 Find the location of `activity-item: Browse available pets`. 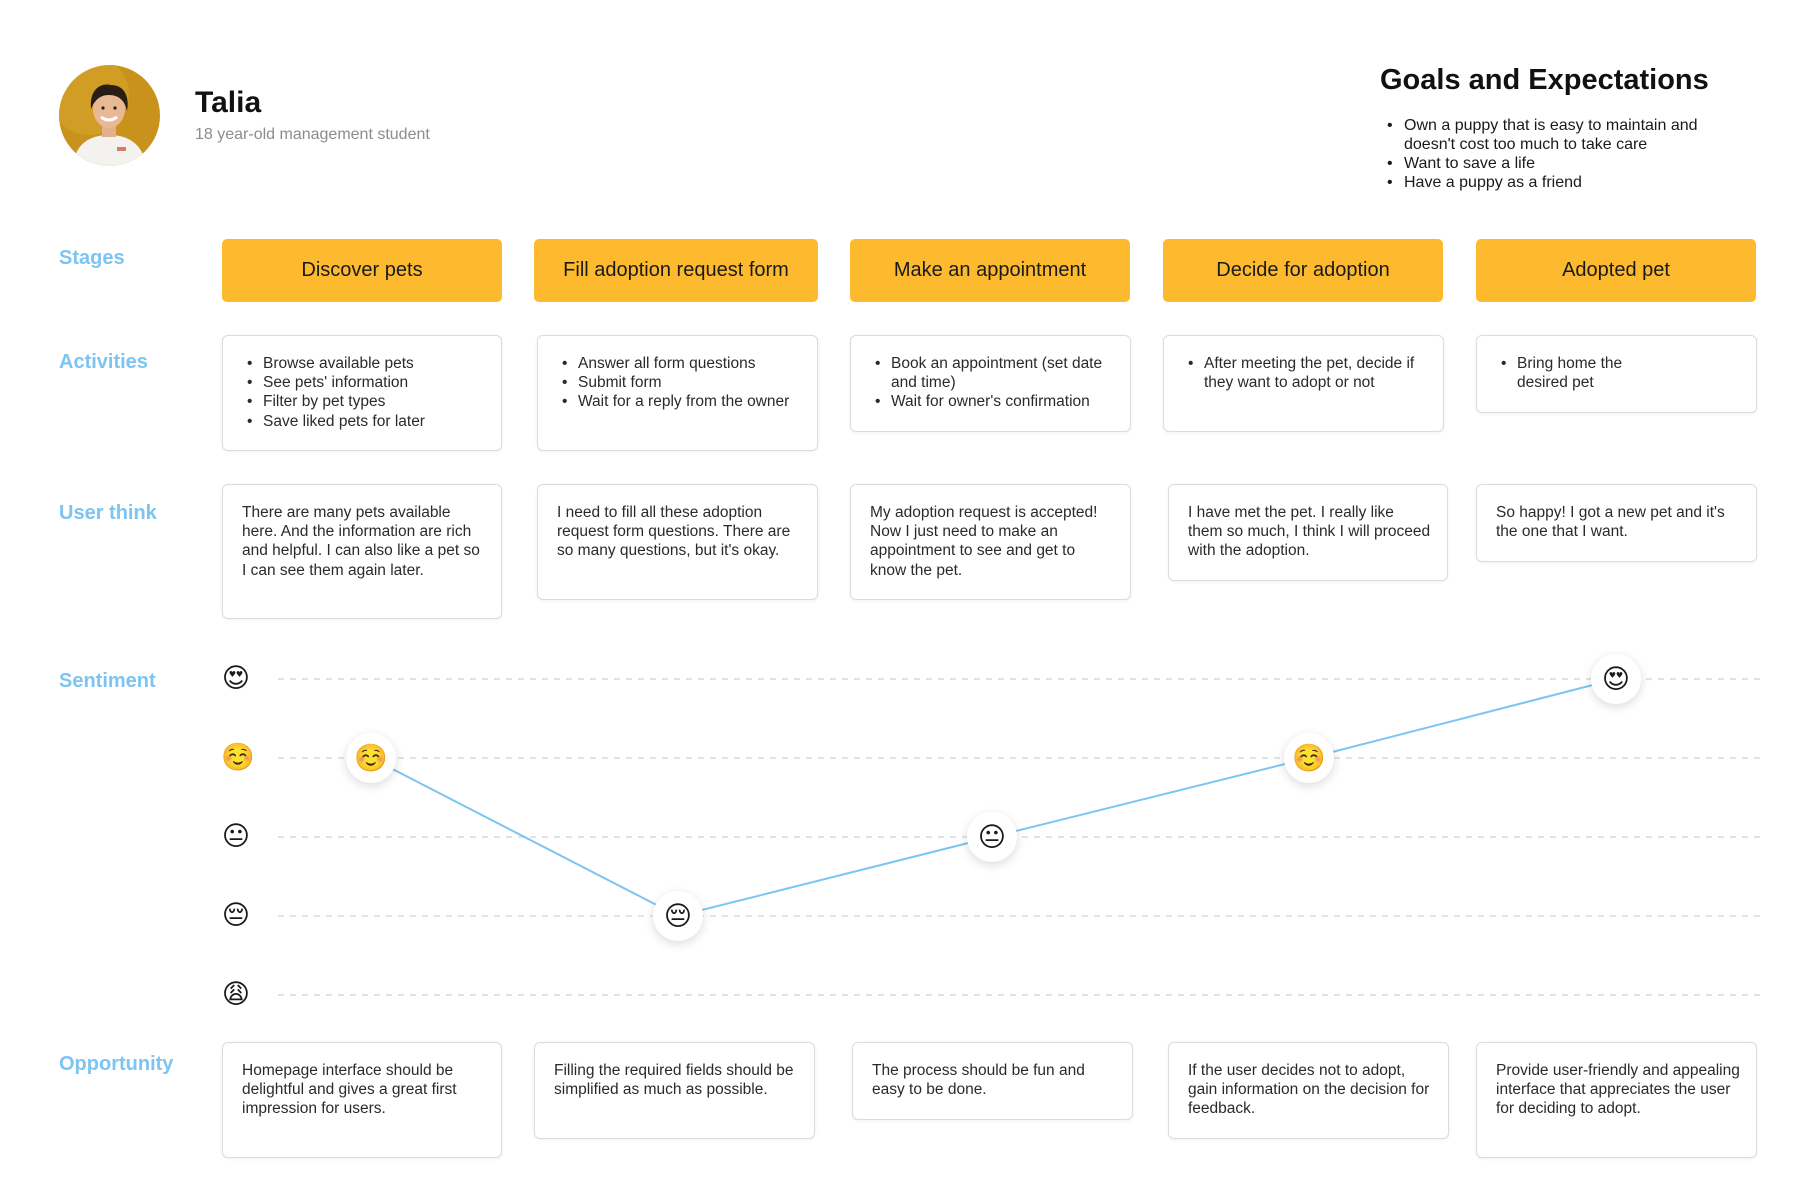

activity-item: Browse available pets is located at coordinates (368, 363).